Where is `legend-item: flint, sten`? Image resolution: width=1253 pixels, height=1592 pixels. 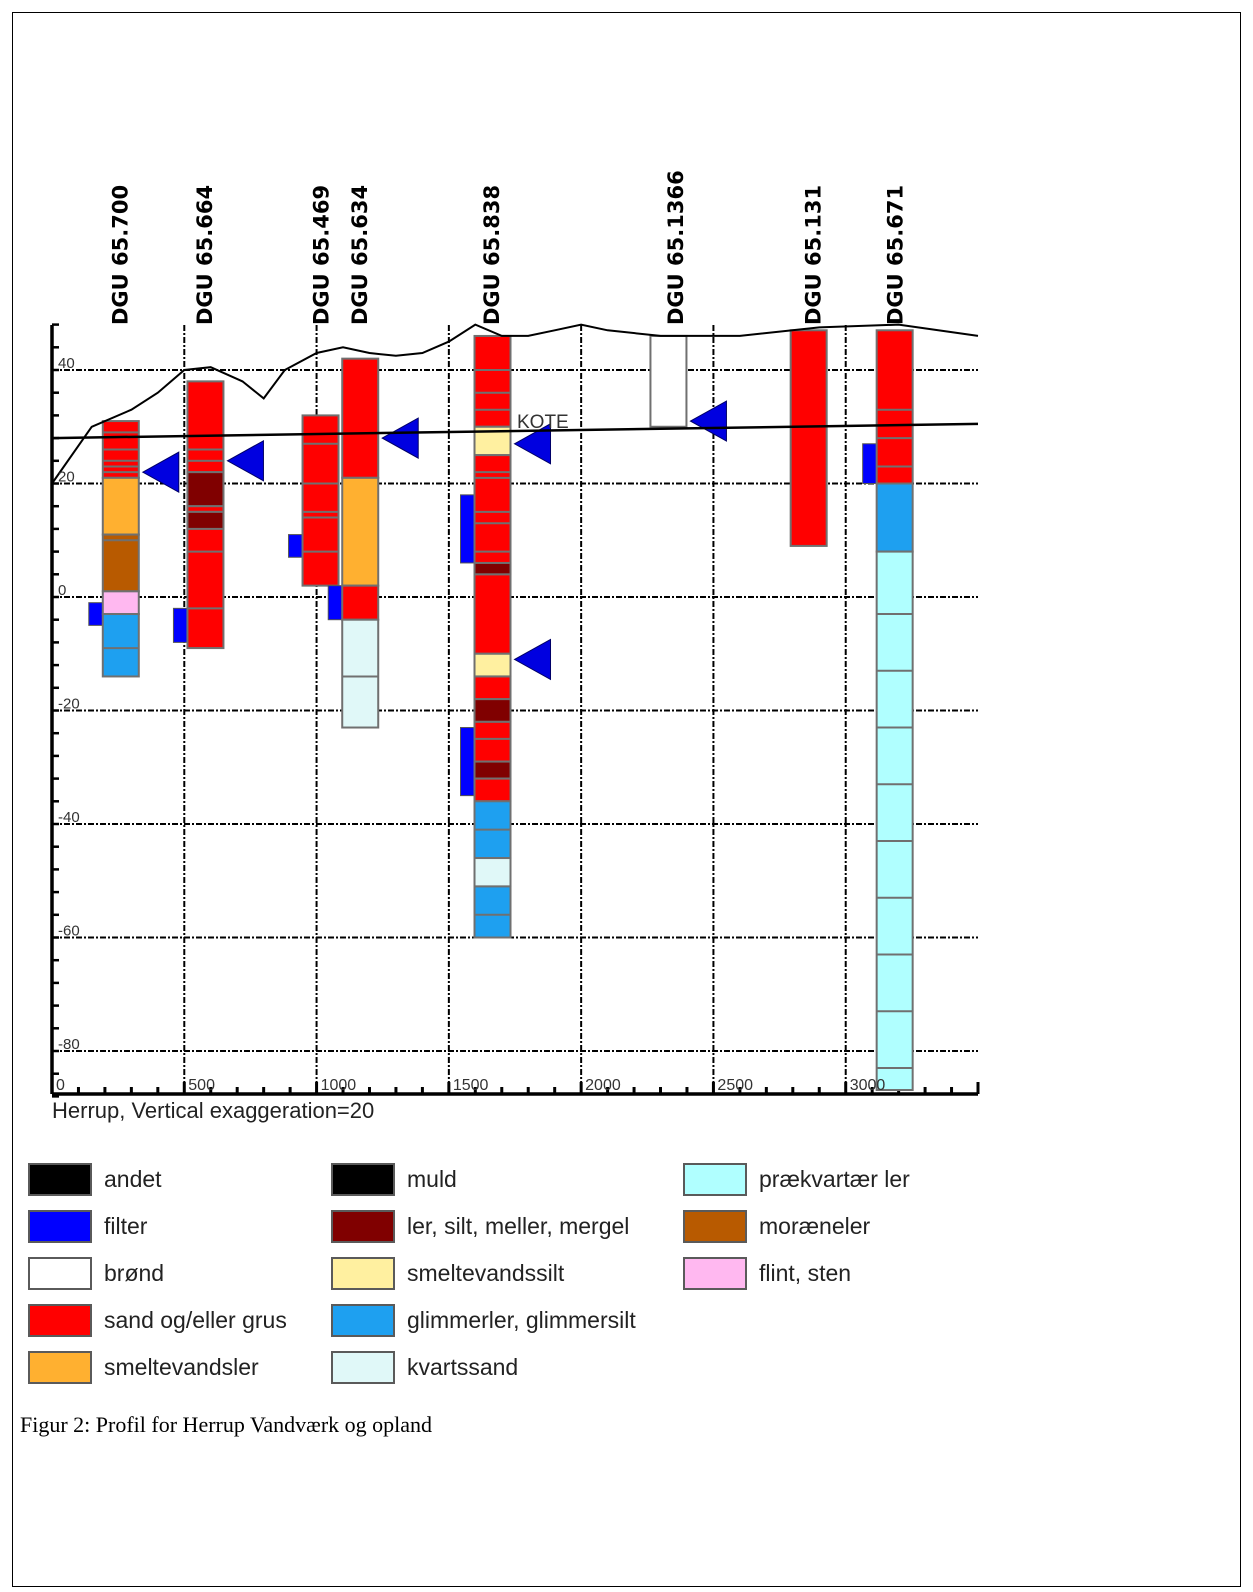
legend-item: flint, sten is located at coordinates (767, 1273).